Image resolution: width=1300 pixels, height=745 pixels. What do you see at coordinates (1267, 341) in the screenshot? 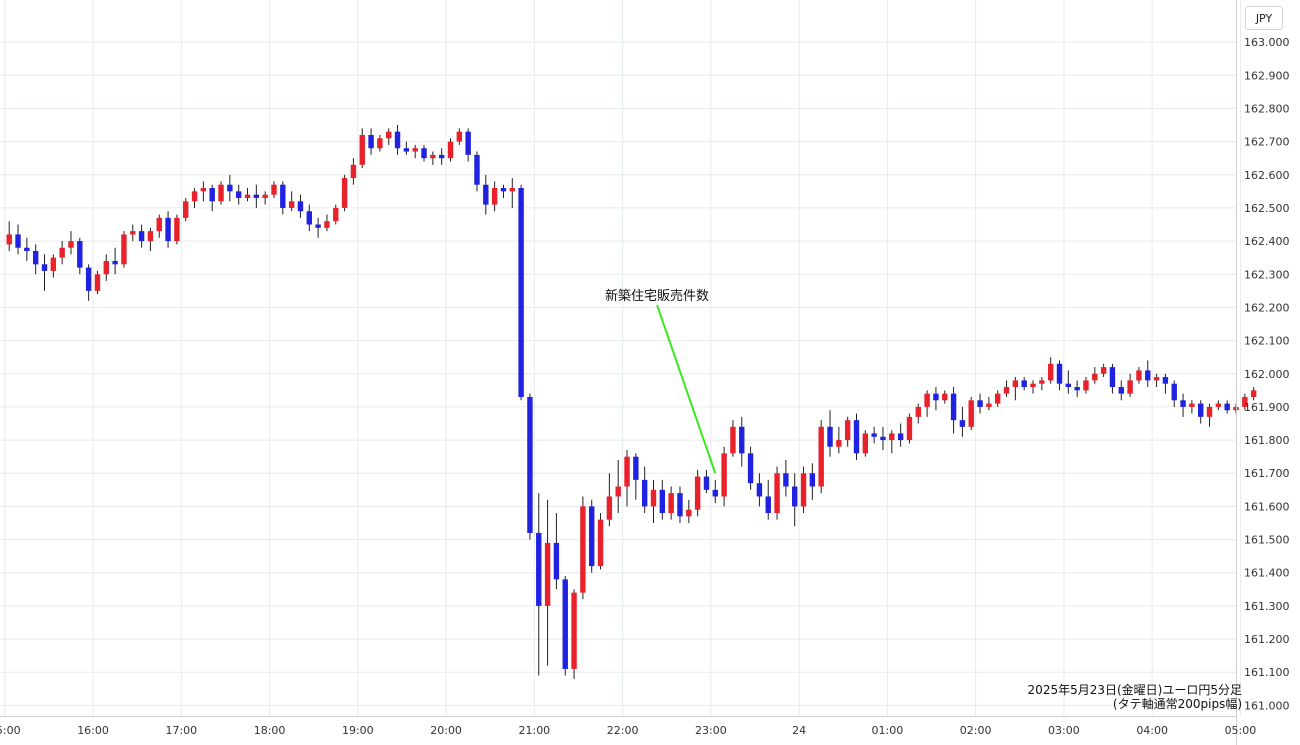
I see `y-tick-label: 162.100` at bounding box center [1267, 341].